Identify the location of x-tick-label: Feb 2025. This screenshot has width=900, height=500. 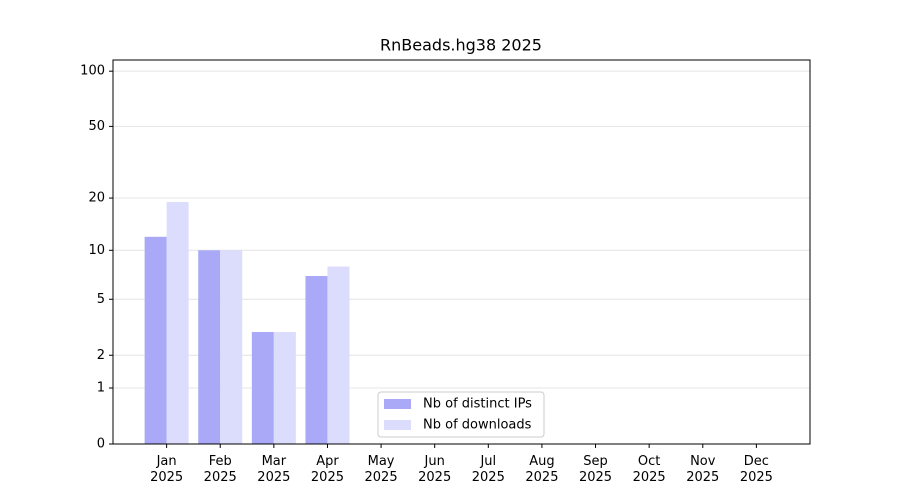
(220, 469).